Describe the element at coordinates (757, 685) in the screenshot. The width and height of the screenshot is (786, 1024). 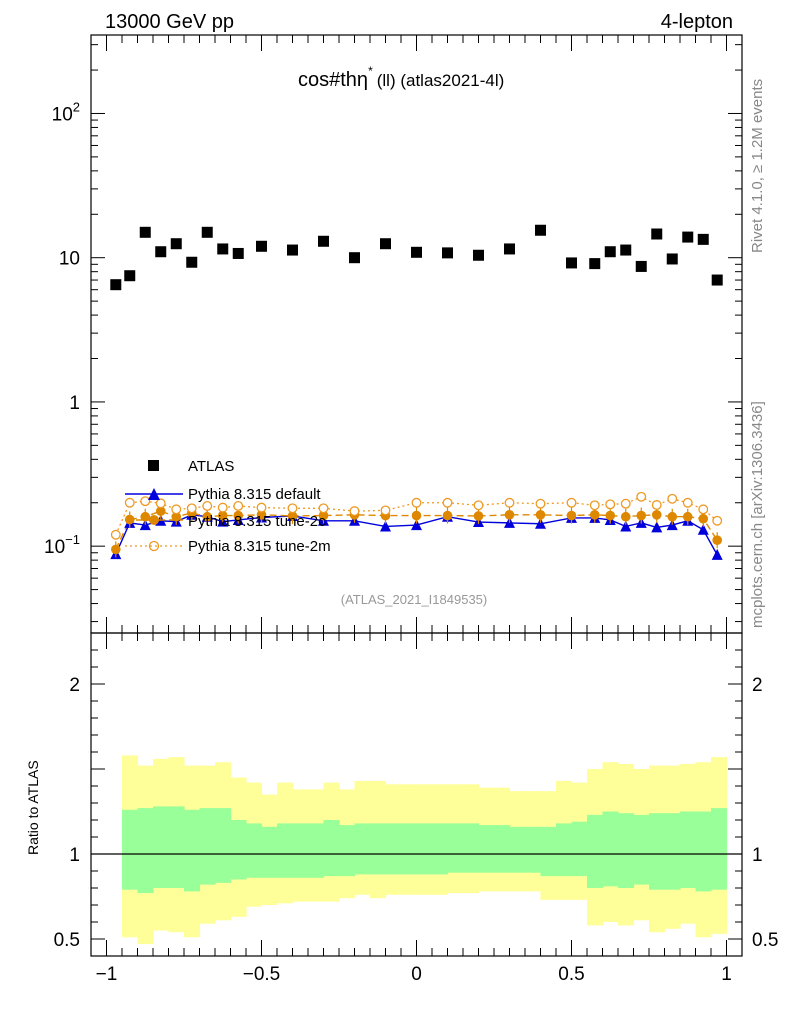
I see `ratio-y-tick-label-right: 2` at that location.